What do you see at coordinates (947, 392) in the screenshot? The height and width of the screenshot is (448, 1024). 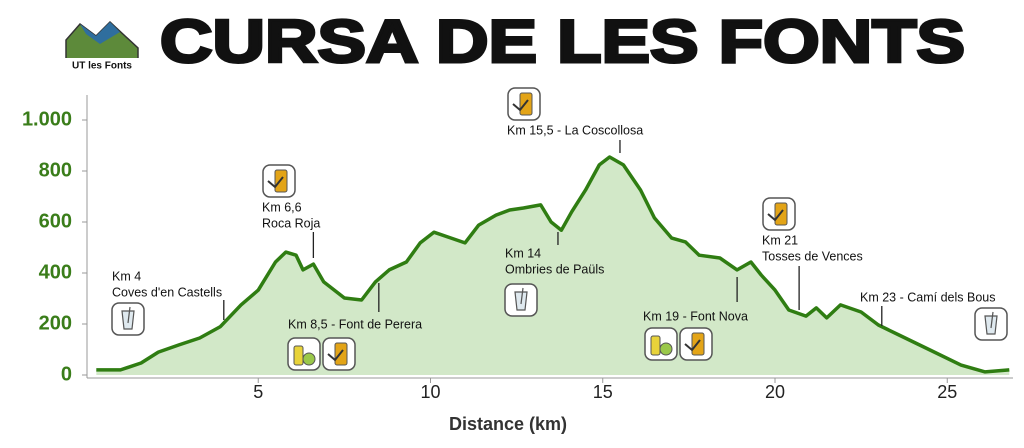 I see `x-tick-label: 25` at bounding box center [947, 392].